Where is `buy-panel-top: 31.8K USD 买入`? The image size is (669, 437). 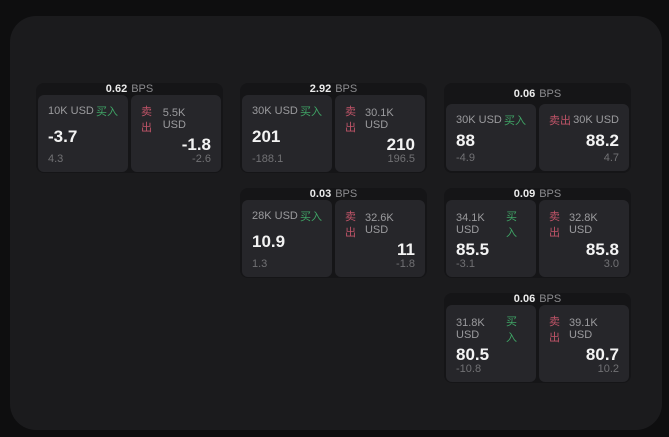 buy-panel-top: 31.8K USD 买入 is located at coordinates (491, 329).